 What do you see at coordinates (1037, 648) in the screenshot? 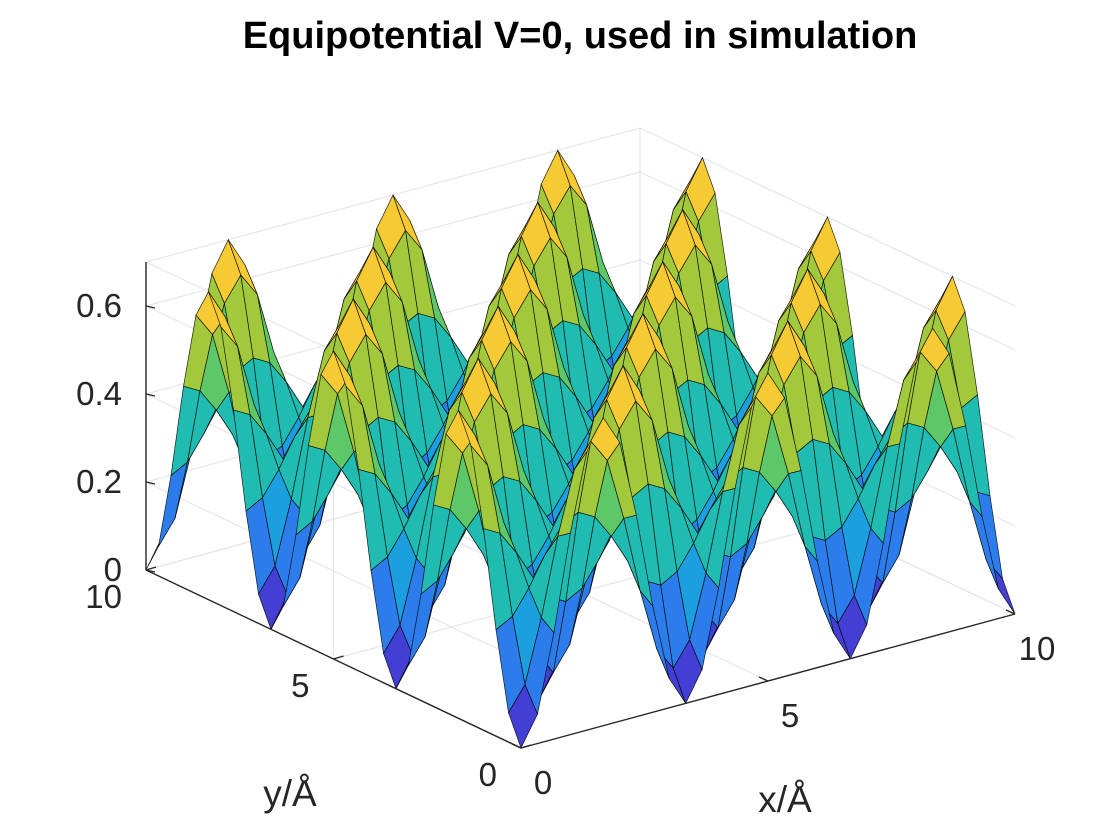
I see `x-tick-label: 10` at bounding box center [1037, 648].